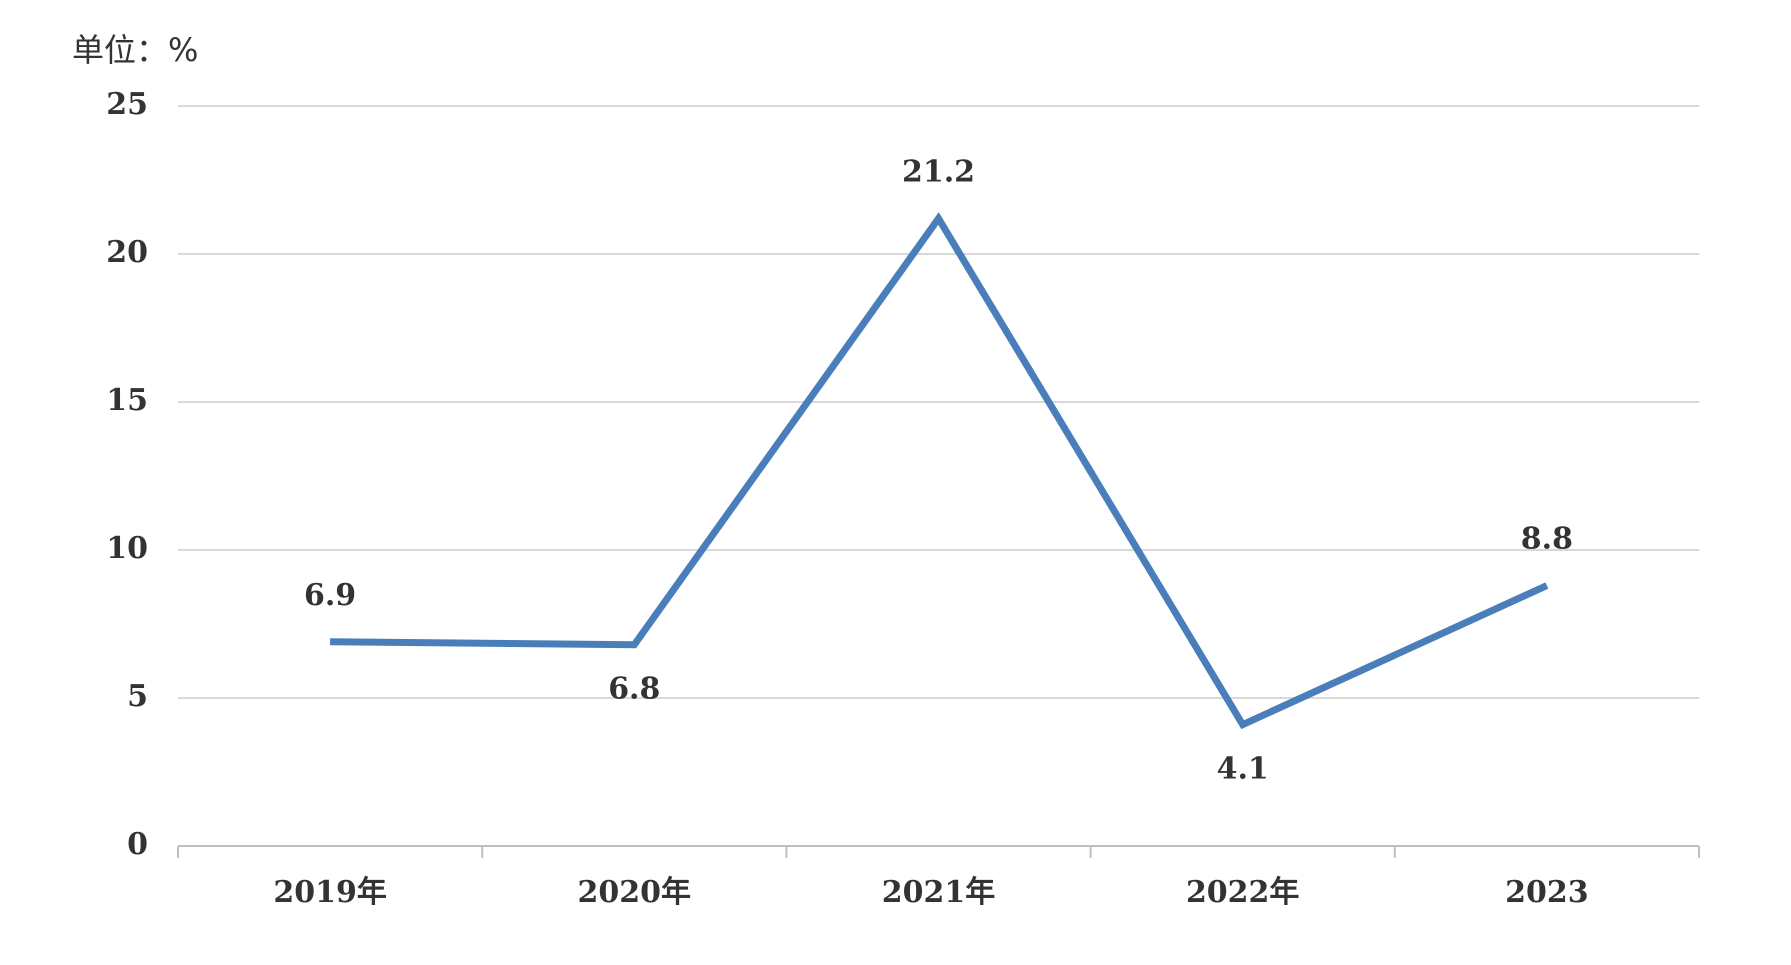  What do you see at coordinates (1547, 539) in the screenshot?
I see `data-label: 8.8` at bounding box center [1547, 539].